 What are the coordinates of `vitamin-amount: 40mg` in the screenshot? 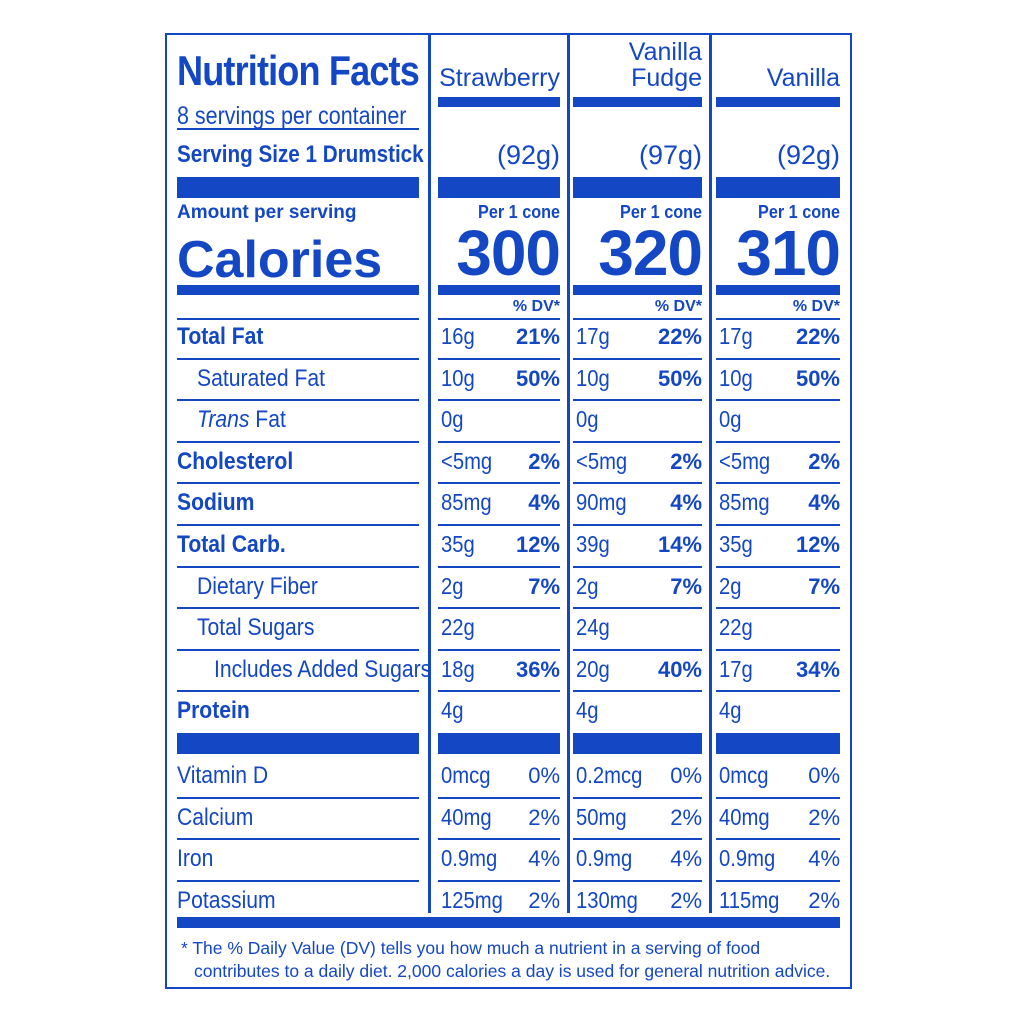 It's located at (744, 816).